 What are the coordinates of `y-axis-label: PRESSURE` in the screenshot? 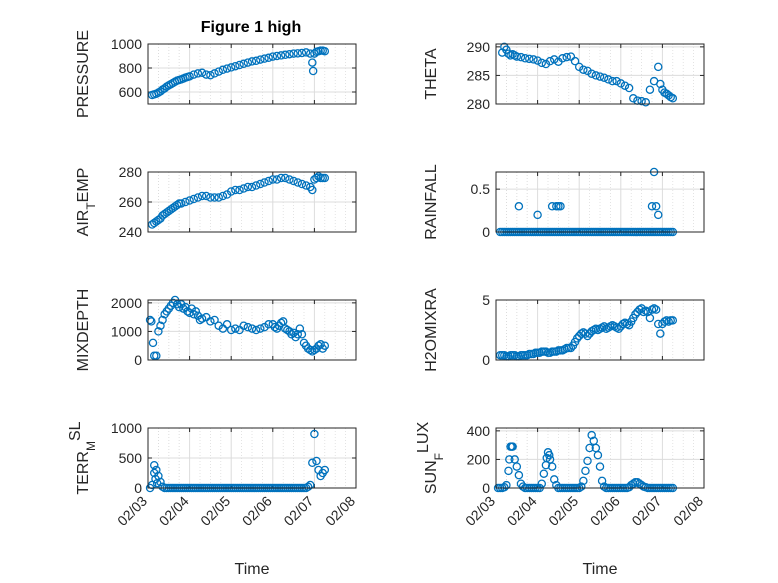 It's located at (83, 74).